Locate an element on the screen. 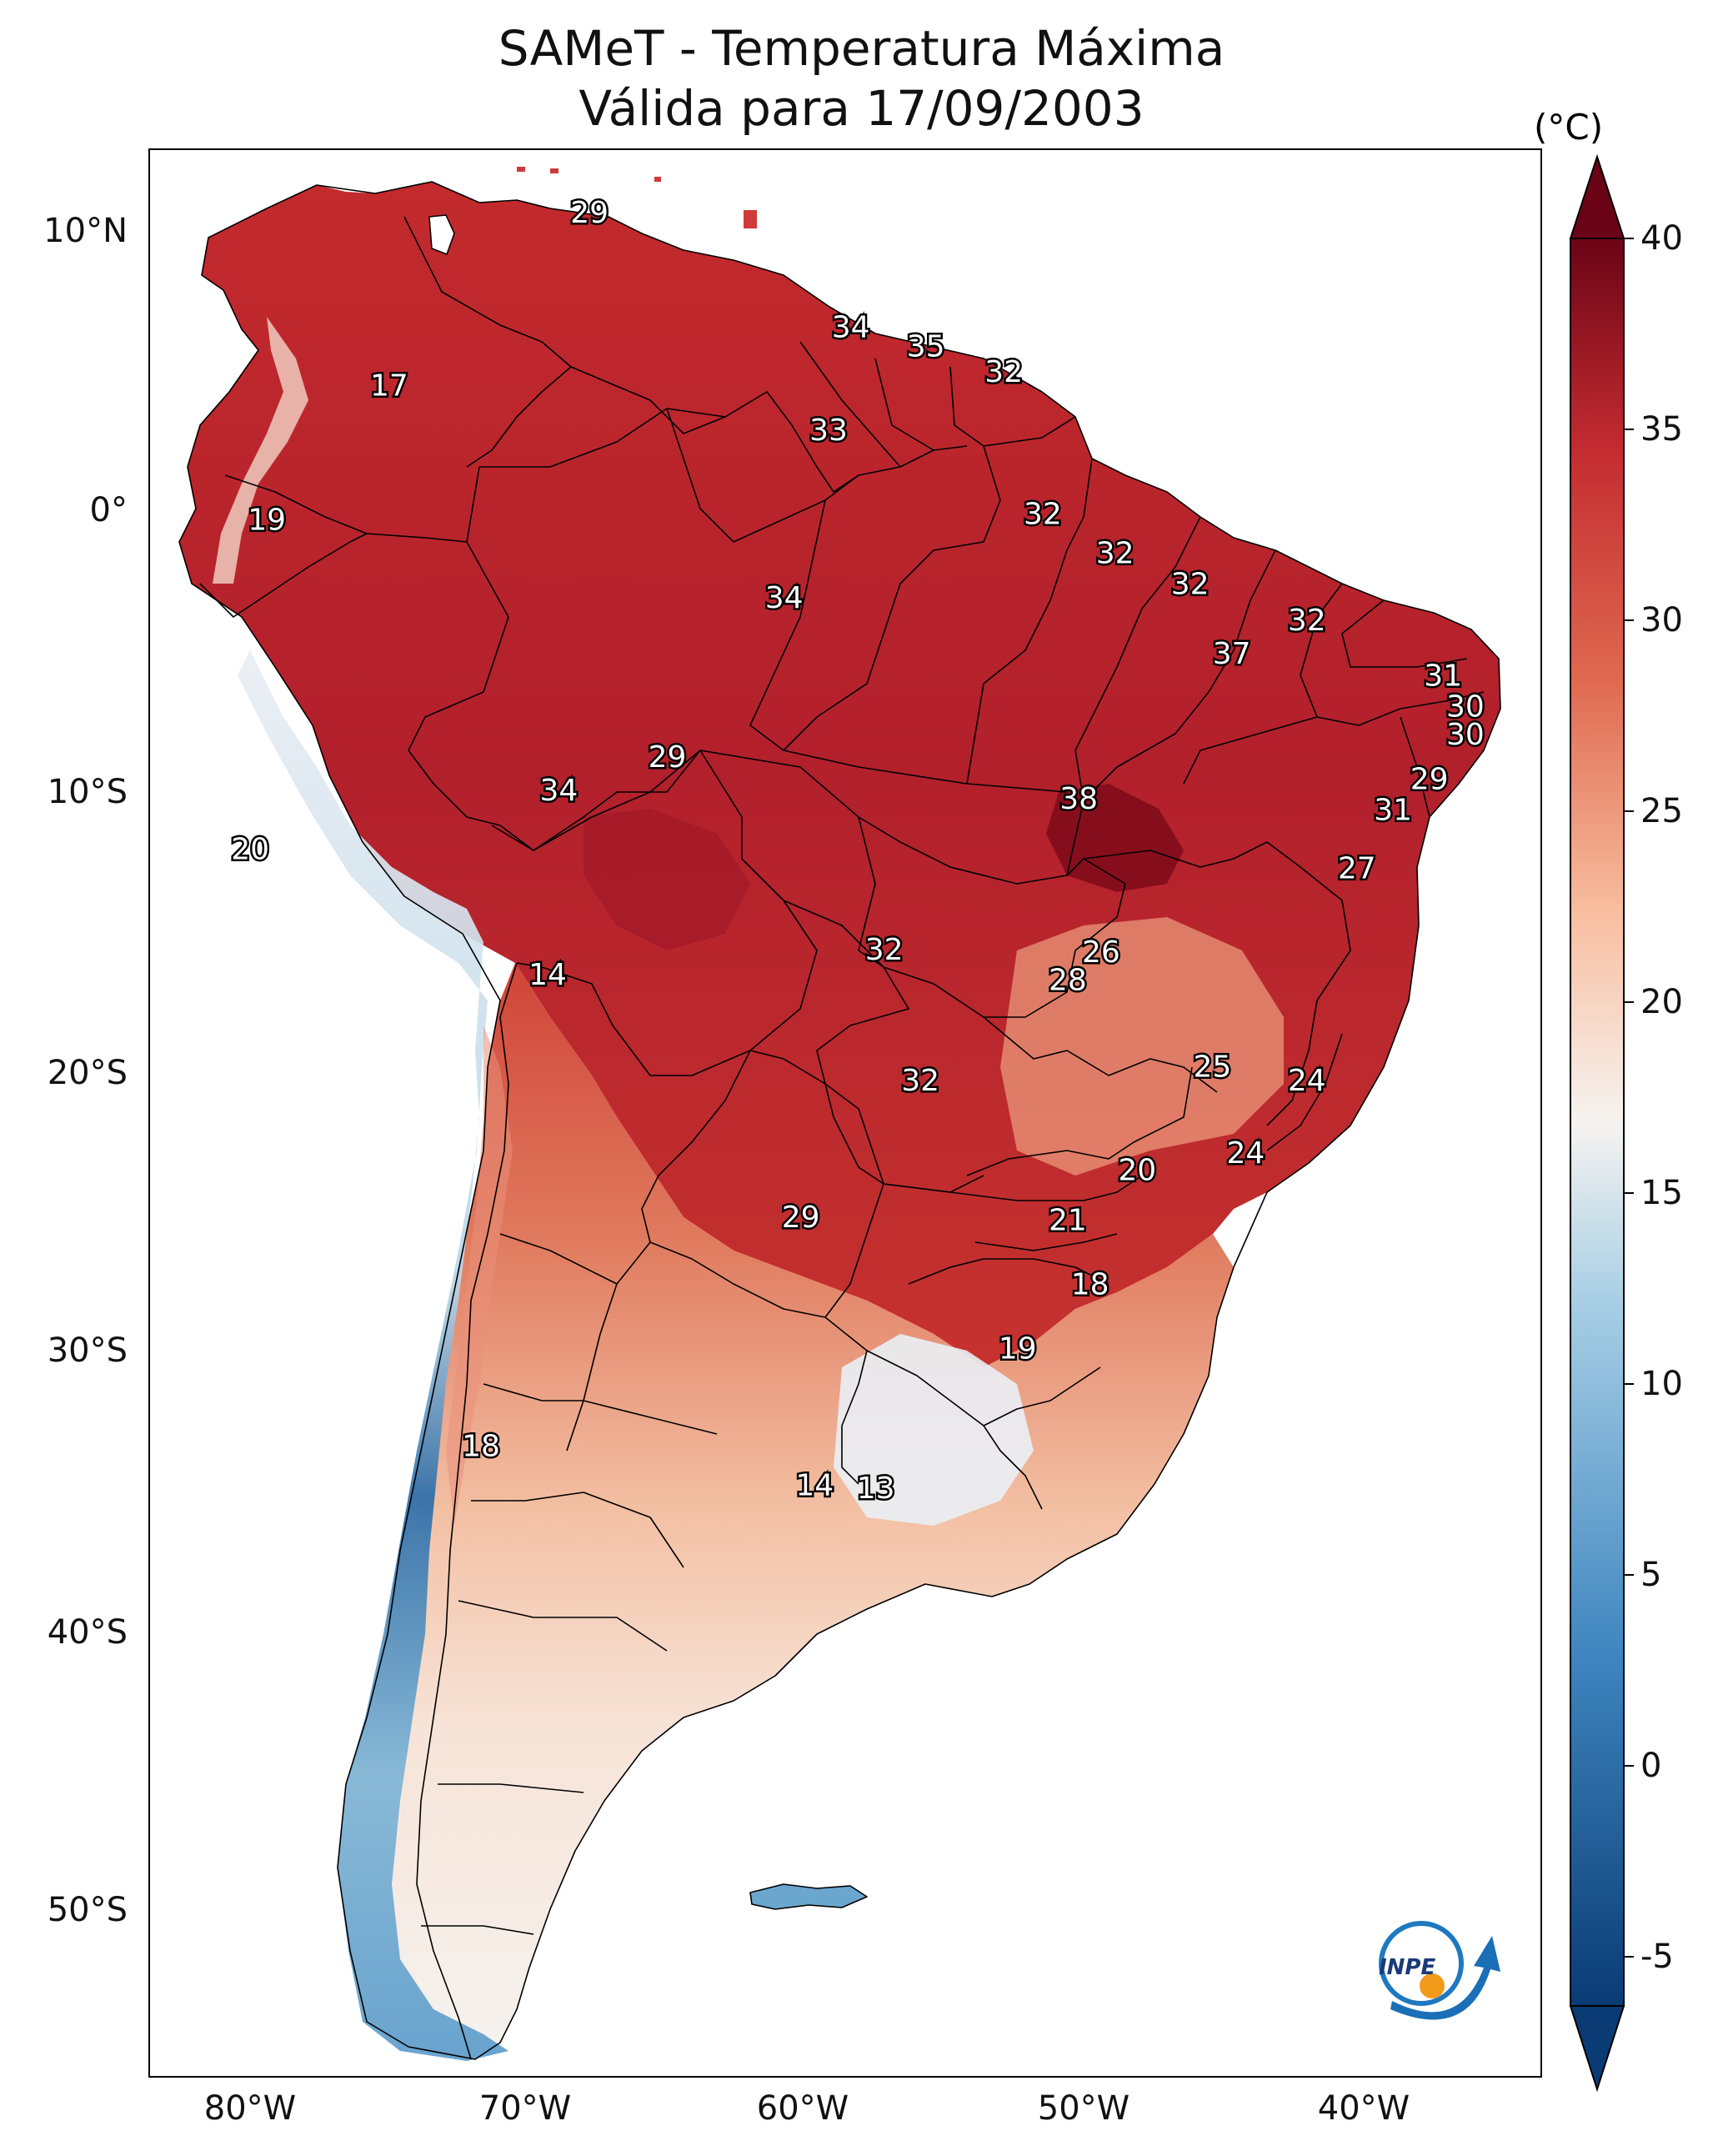 The width and height of the screenshot is (1723, 2156). border-argentina-provinces is located at coordinates (569, 1584).